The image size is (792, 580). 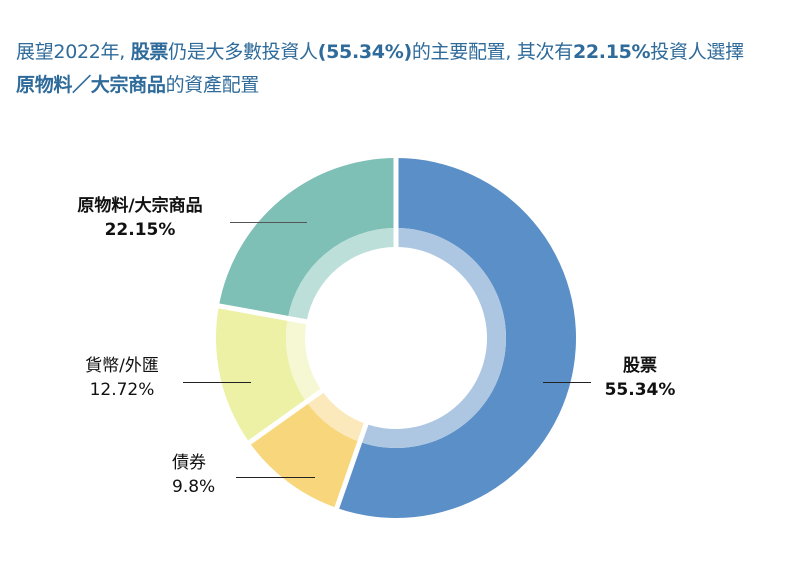 I want to click on leader-line-fx, so click(x=217, y=382).